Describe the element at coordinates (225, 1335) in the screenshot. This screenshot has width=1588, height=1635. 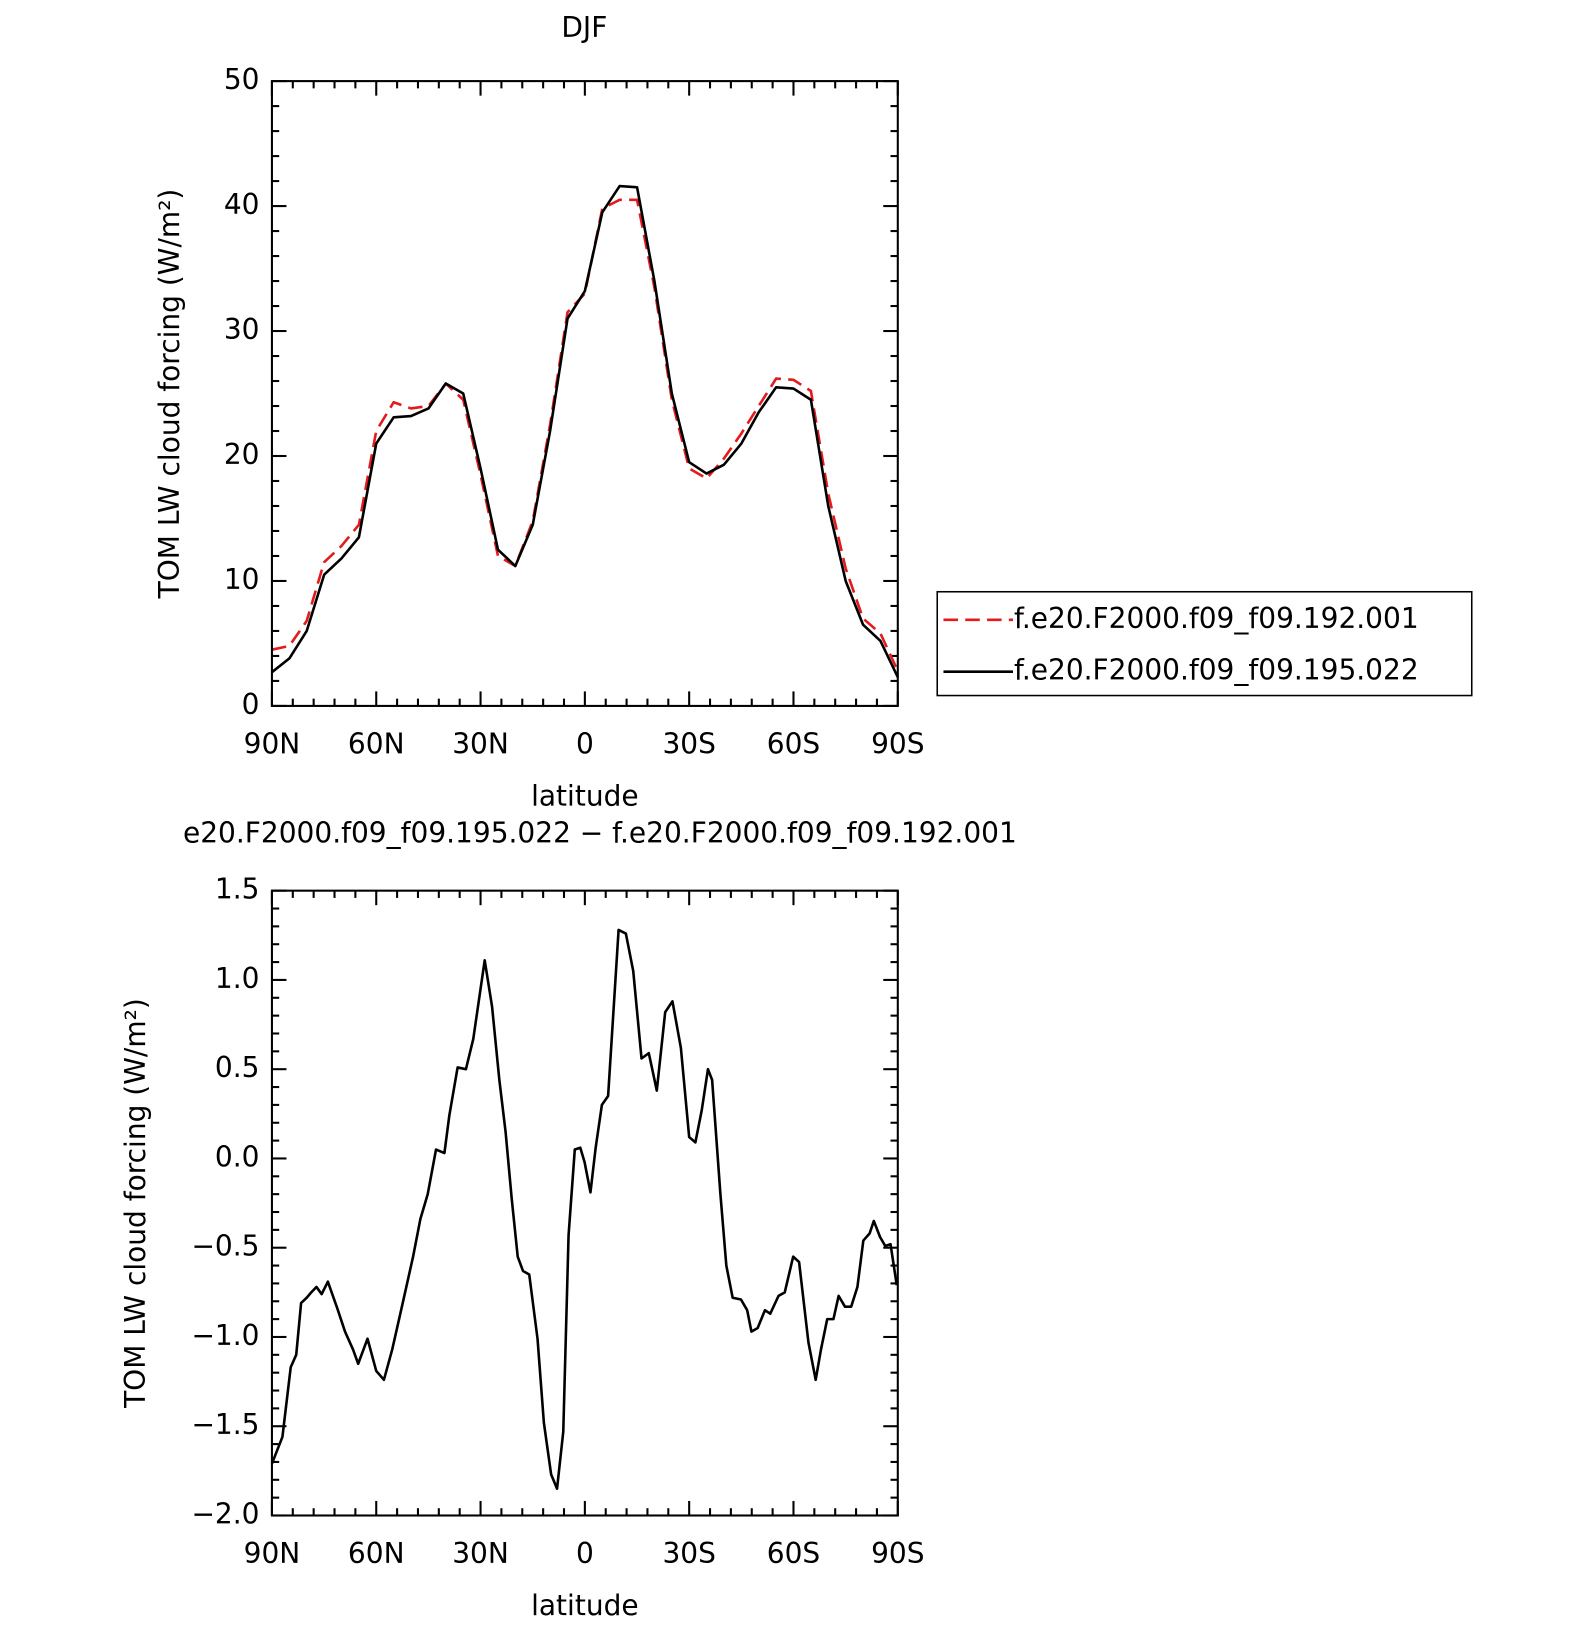
I see `y-tick-label: −1.0` at that location.